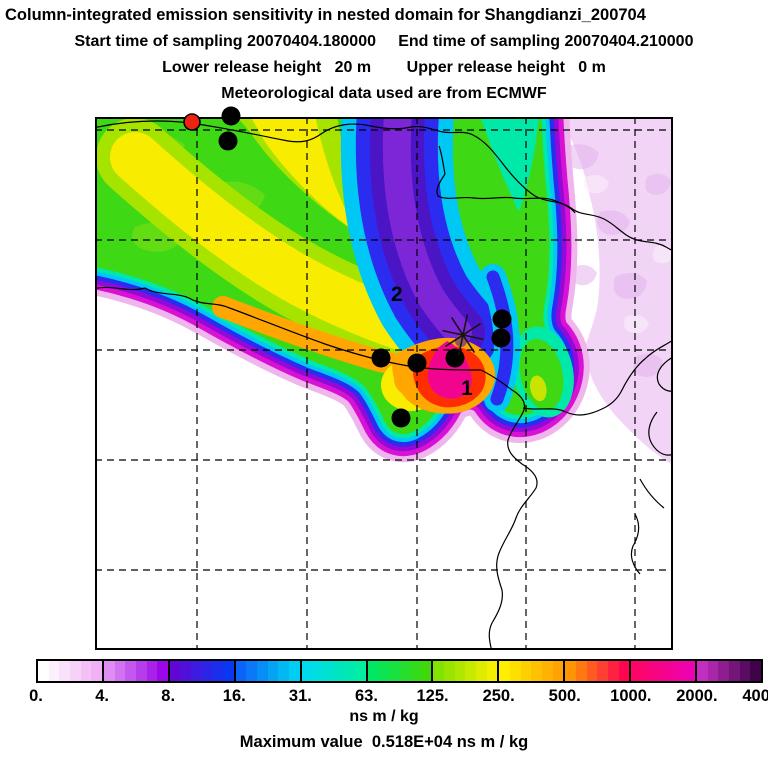  I want to click on pink-mottling, so click(617, 260).